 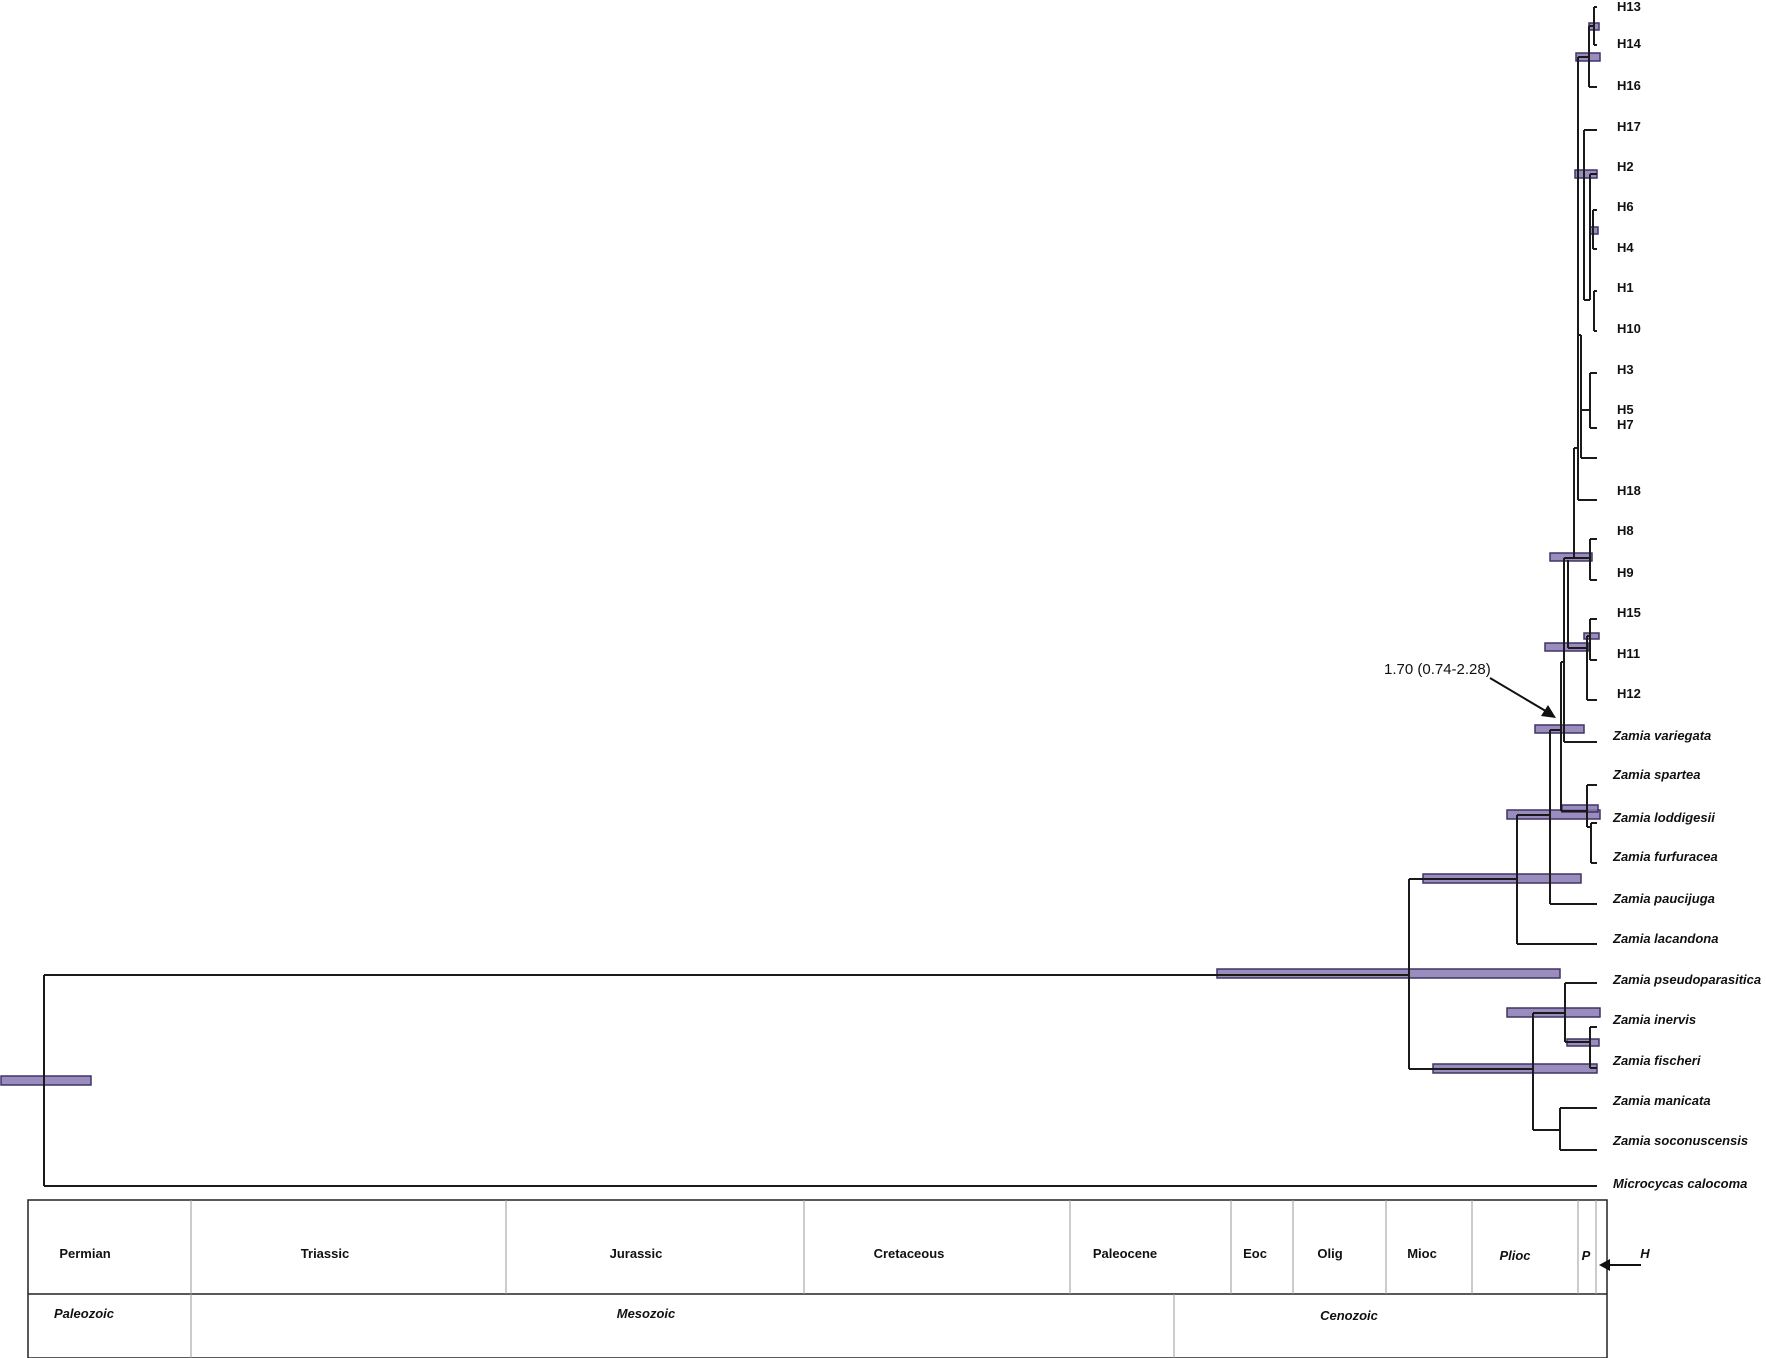 I want to click on tip-label: H14, so click(x=1629, y=43).